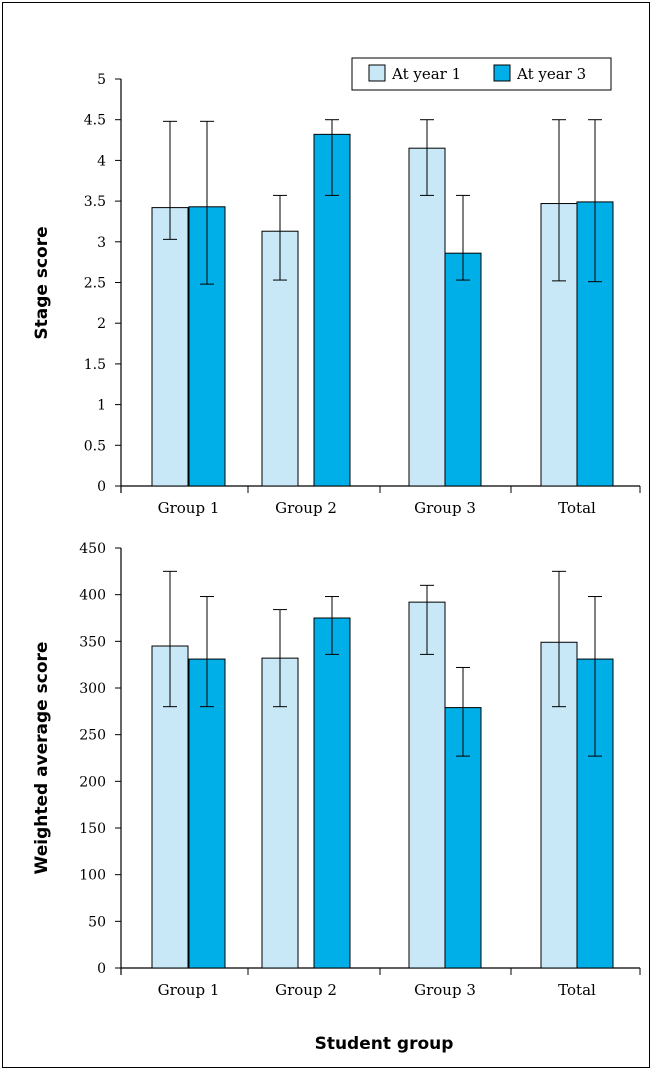 Image resolution: width=655 pixels, height=1075 pixels. Describe the element at coordinates (92, 782) in the screenshot. I see `weighted-y-tick-label: 200` at that location.